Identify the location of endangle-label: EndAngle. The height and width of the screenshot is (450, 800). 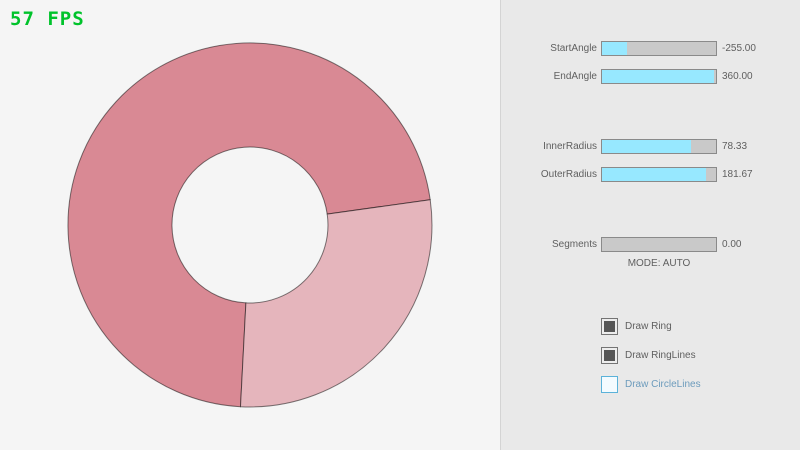
(575, 76).